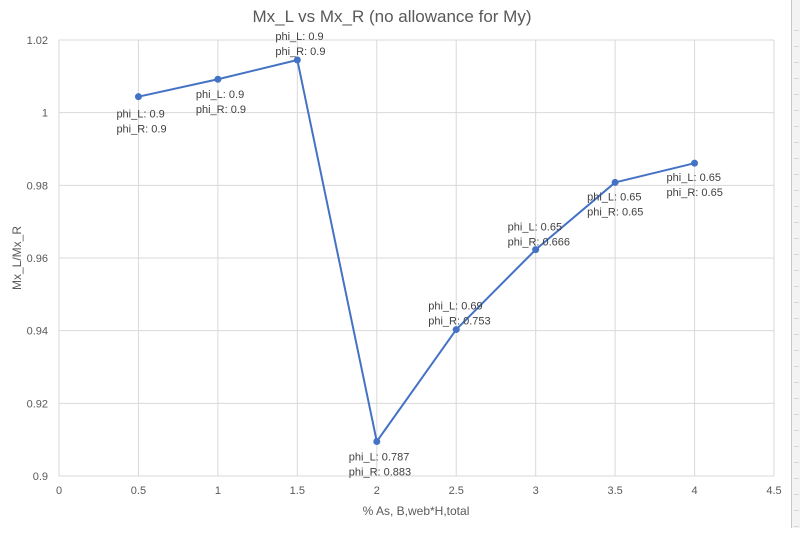 The height and width of the screenshot is (533, 800). What do you see at coordinates (45, 114) in the screenshot?
I see `y-tick-label: 1` at bounding box center [45, 114].